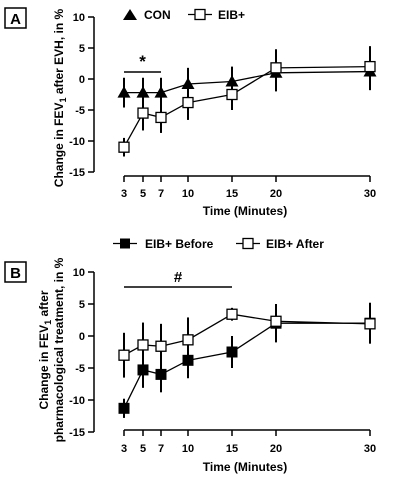 Image resolution: width=416 pixels, height=481 pixels. I want to click on panel-a-label: A, so click(15, 19).